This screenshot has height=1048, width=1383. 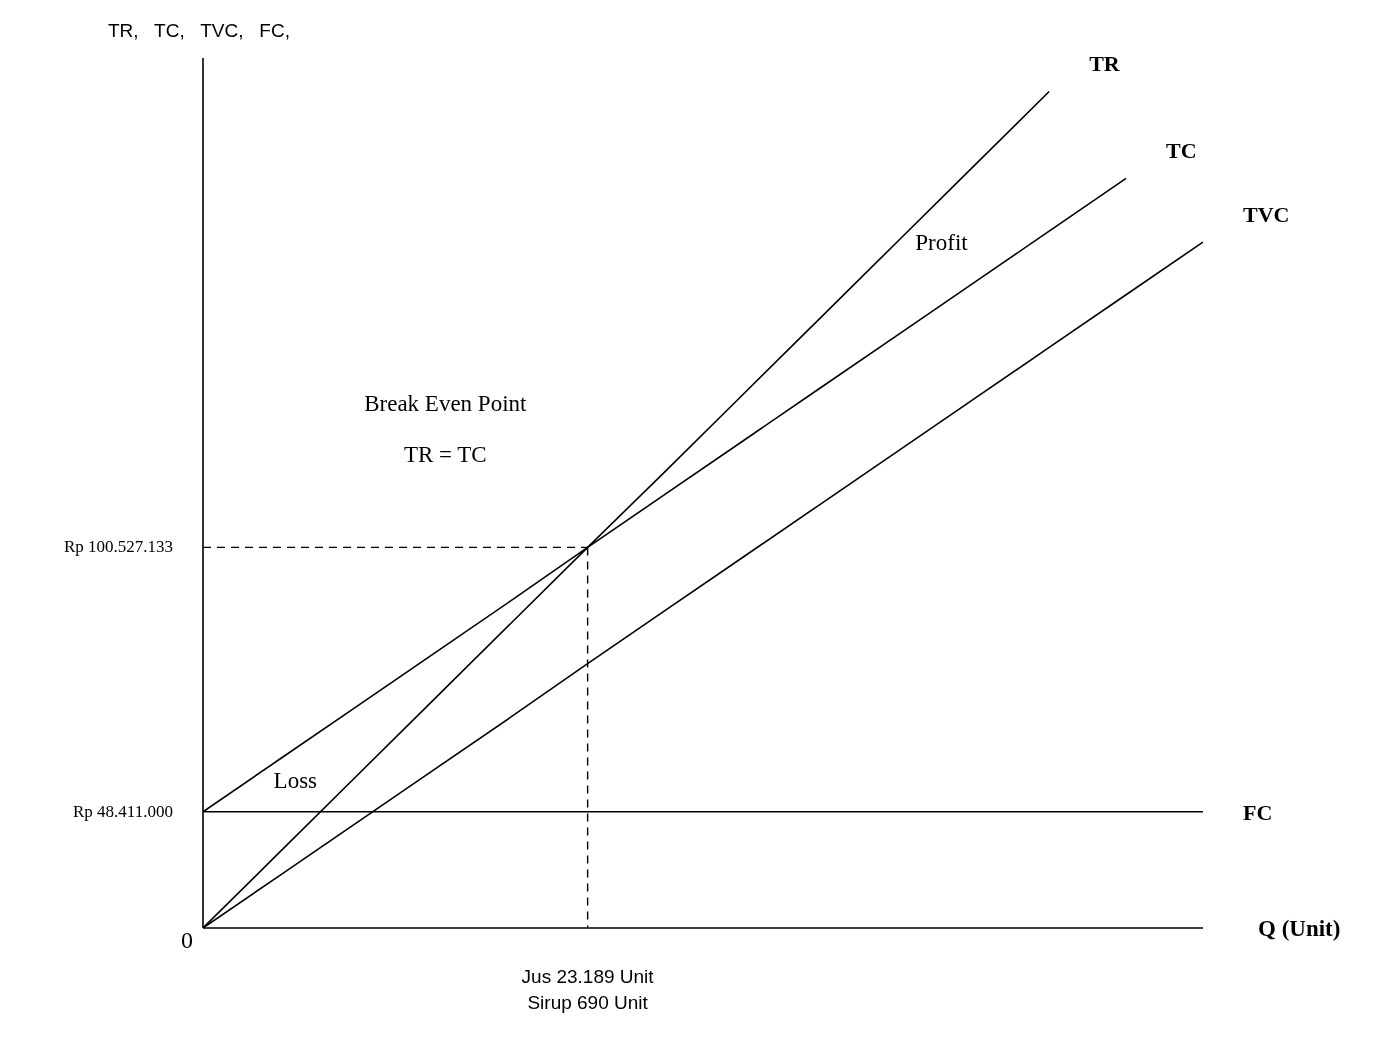 What do you see at coordinates (123, 811) in the screenshot?
I see `text: Rp 48.411.000` at bounding box center [123, 811].